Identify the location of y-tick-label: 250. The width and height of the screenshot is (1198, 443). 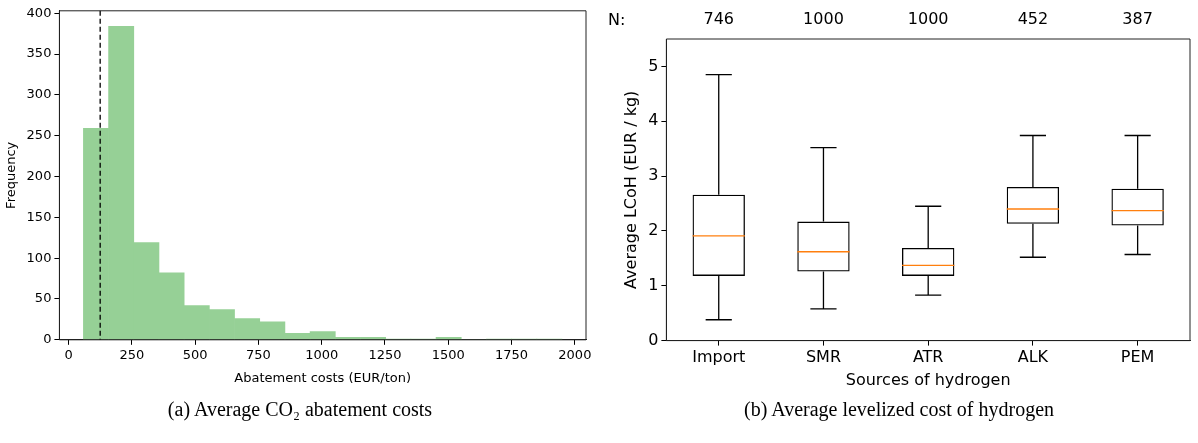
(39, 135).